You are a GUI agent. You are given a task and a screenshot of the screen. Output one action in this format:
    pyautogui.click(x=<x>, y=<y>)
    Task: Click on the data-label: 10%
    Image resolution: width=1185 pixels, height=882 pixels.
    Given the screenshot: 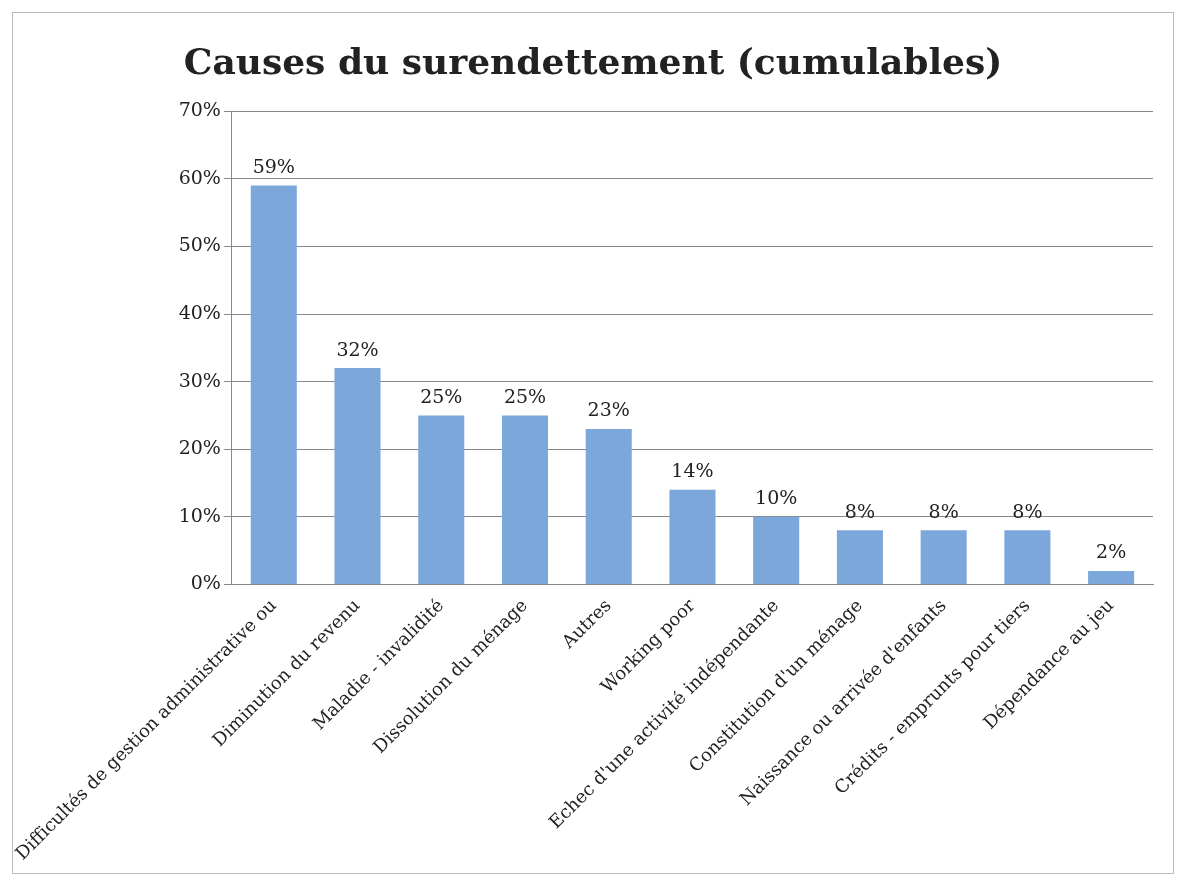 What is the action you would take?
    pyautogui.click(x=776, y=497)
    